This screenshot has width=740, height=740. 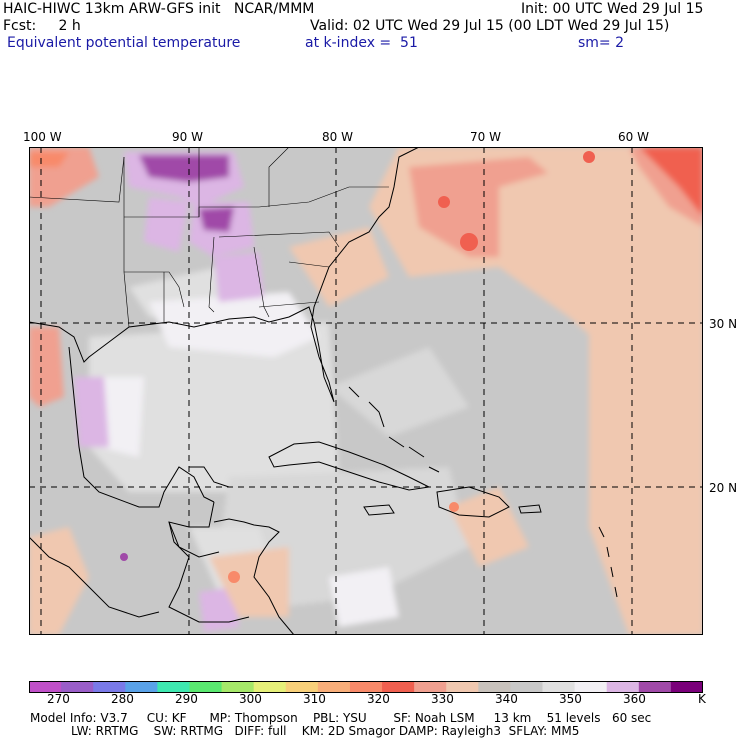 I want to click on model-title: HAIC-HIWC 13km ARW-GFS init NCAR/MMM, so click(x=159, y=9).